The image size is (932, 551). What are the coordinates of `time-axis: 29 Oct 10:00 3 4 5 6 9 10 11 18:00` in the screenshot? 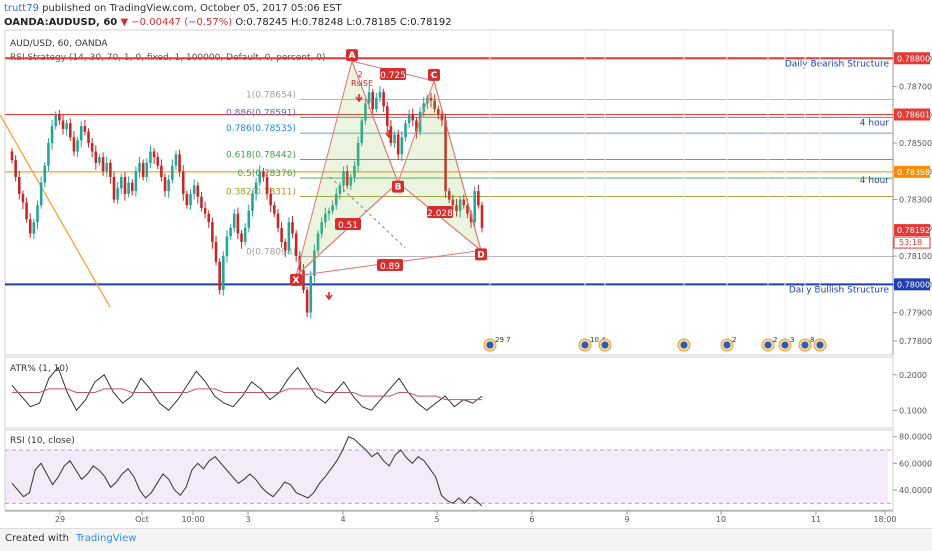 It's located at (451, 517).